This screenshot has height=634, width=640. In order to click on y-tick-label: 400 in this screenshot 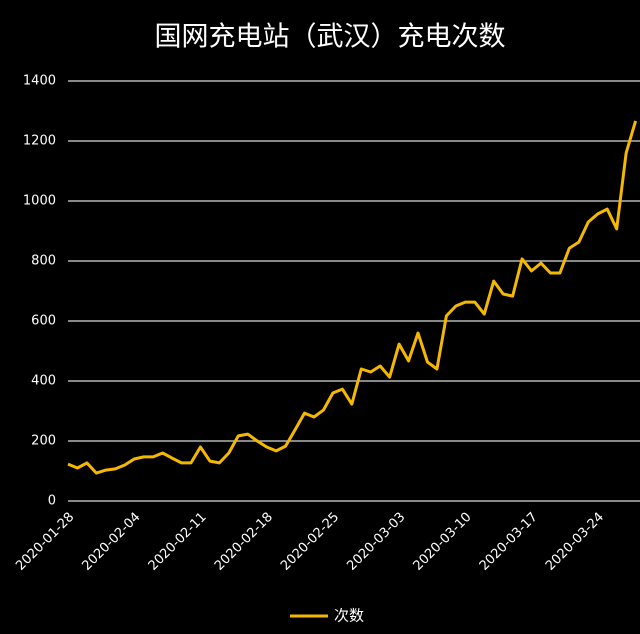, I will do `click(43, 381)`.